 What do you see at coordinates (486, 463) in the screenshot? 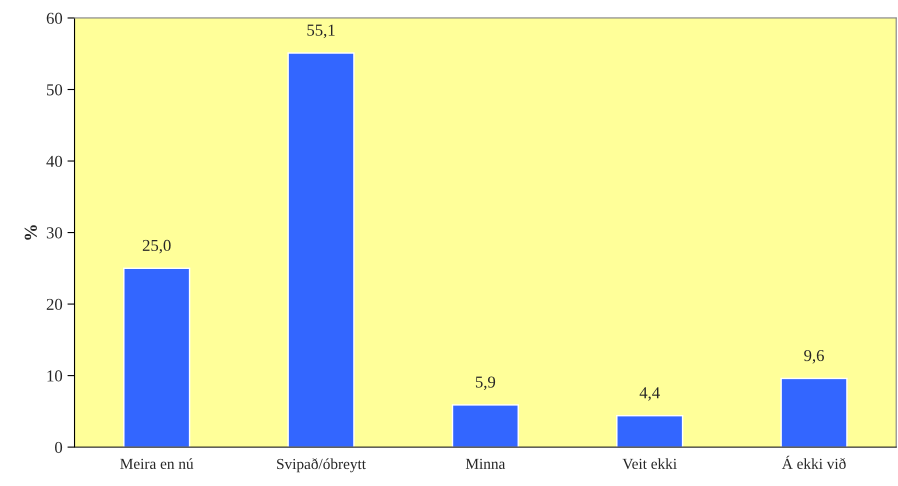
I see `x-tick-label: Minna` at bounding box center [486, 463].